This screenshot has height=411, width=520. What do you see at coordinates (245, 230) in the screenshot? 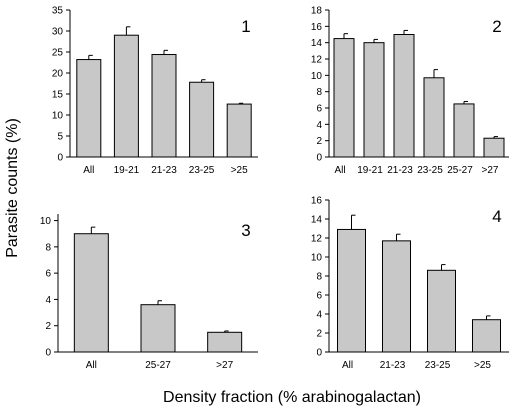
I see `panel-label: 3` at bounding box center [245, 230].